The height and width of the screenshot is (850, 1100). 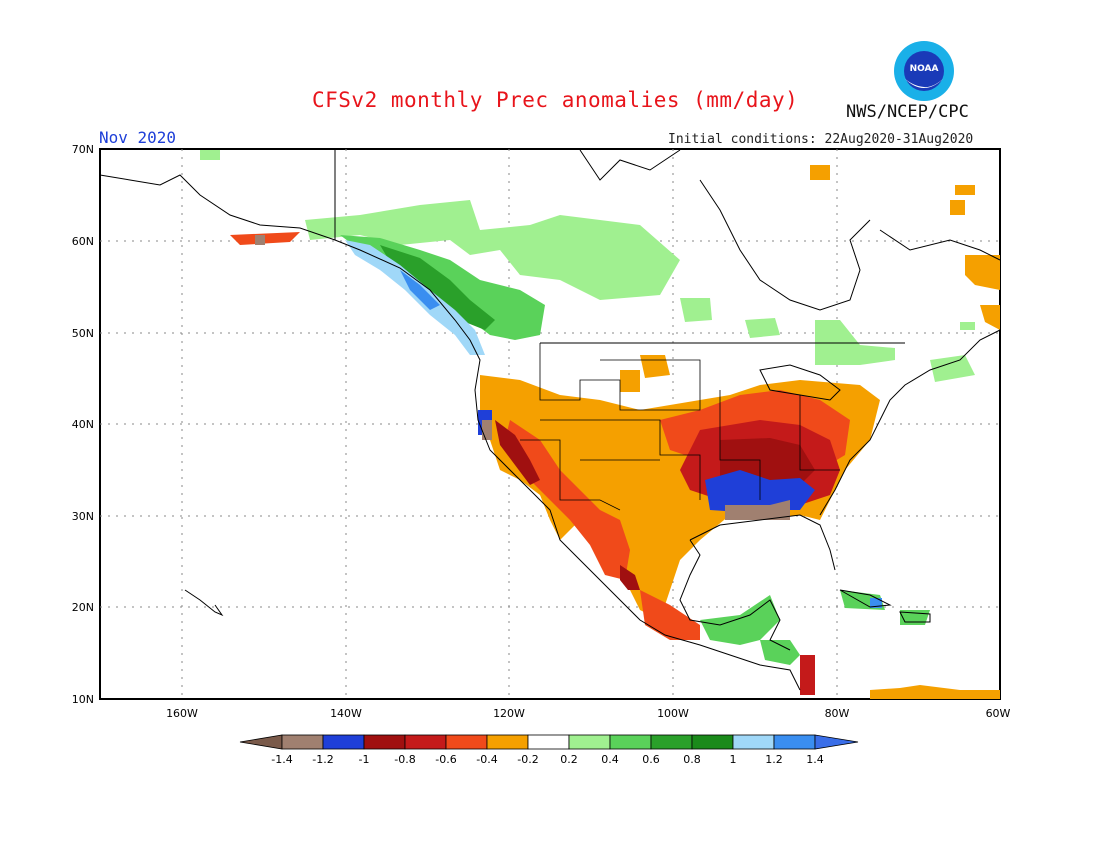 I want to click on colorbar-label: 1.4, so click(x=815, y=759).